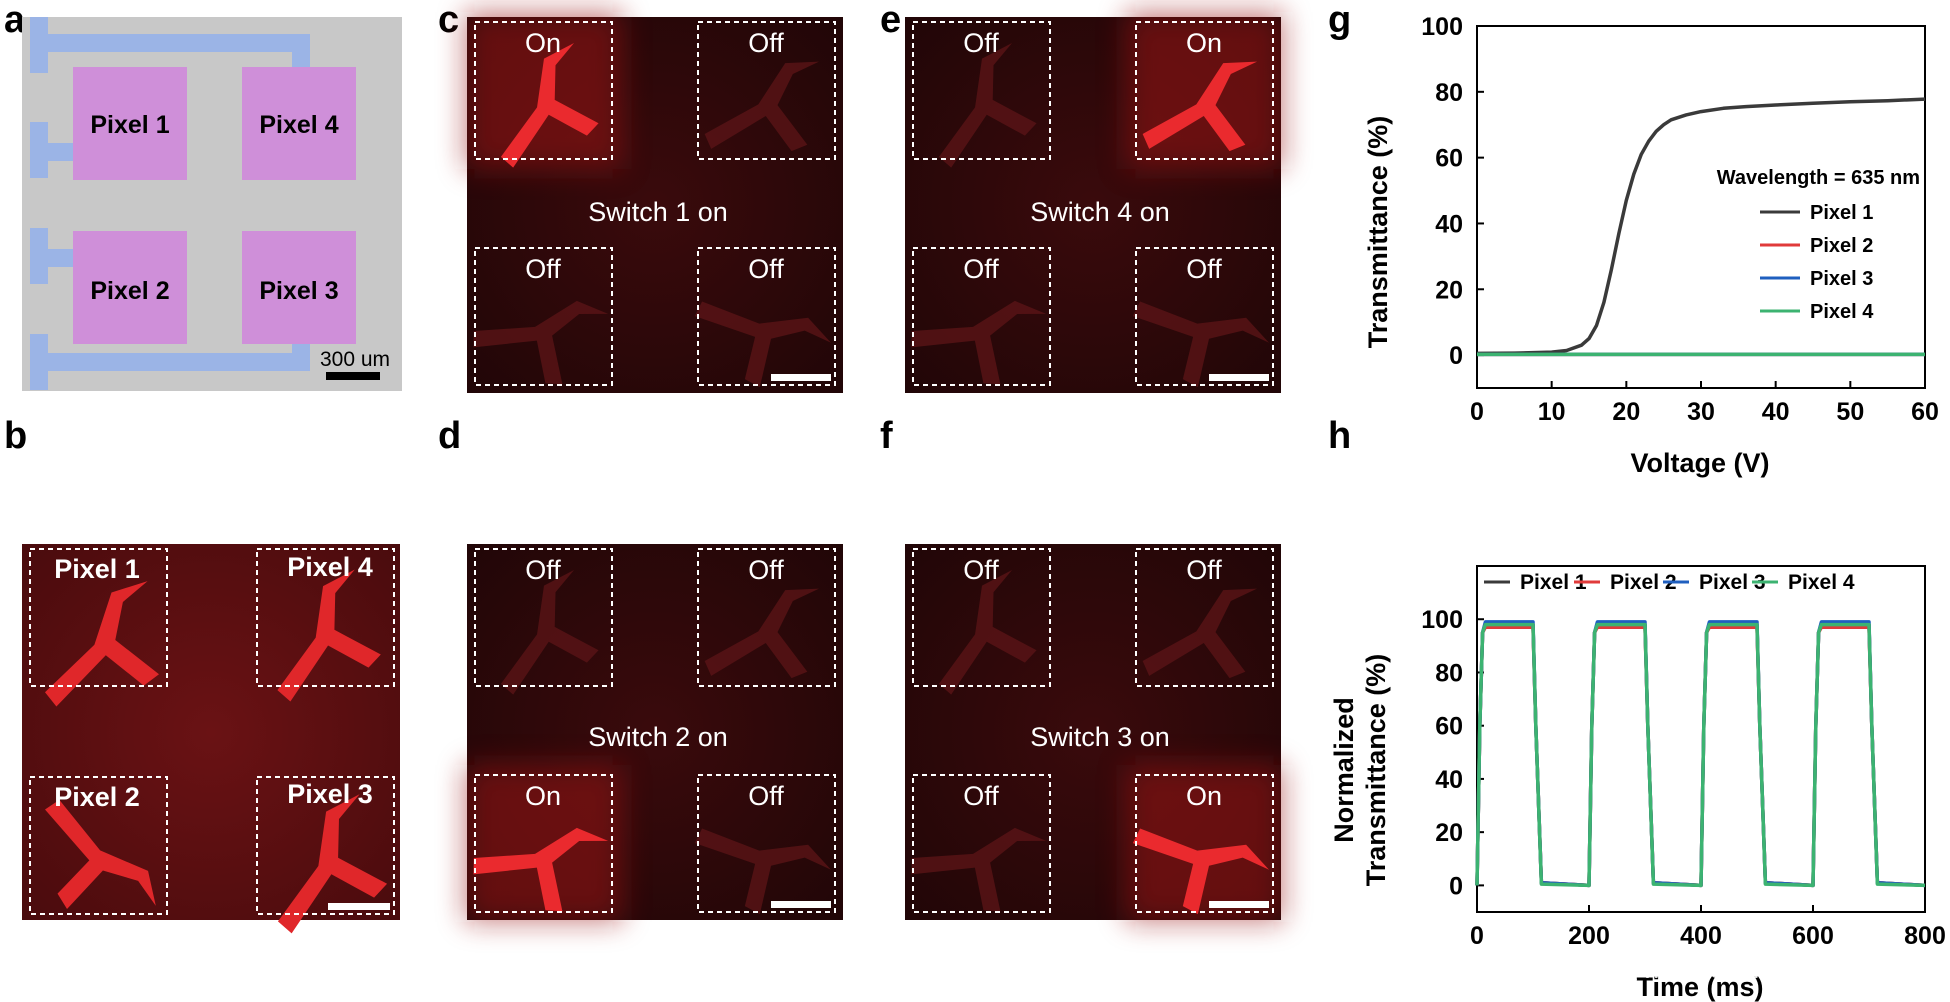  Describe the element at coordinates (1378, 232) in the screenshot. I see `chart-g-ylabel: Transmittance (%)` at that location.